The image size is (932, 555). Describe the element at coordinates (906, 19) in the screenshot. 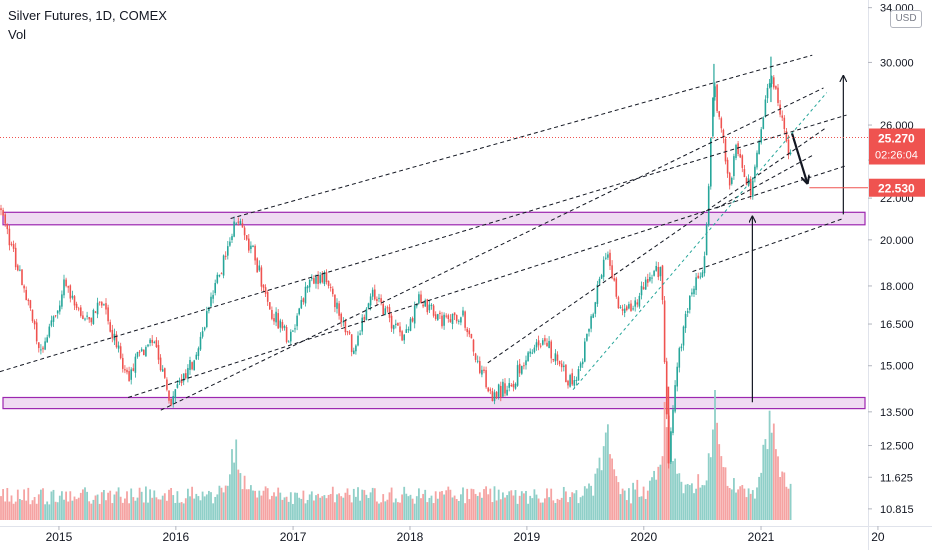

I see `currency-badge: USD` at that location.